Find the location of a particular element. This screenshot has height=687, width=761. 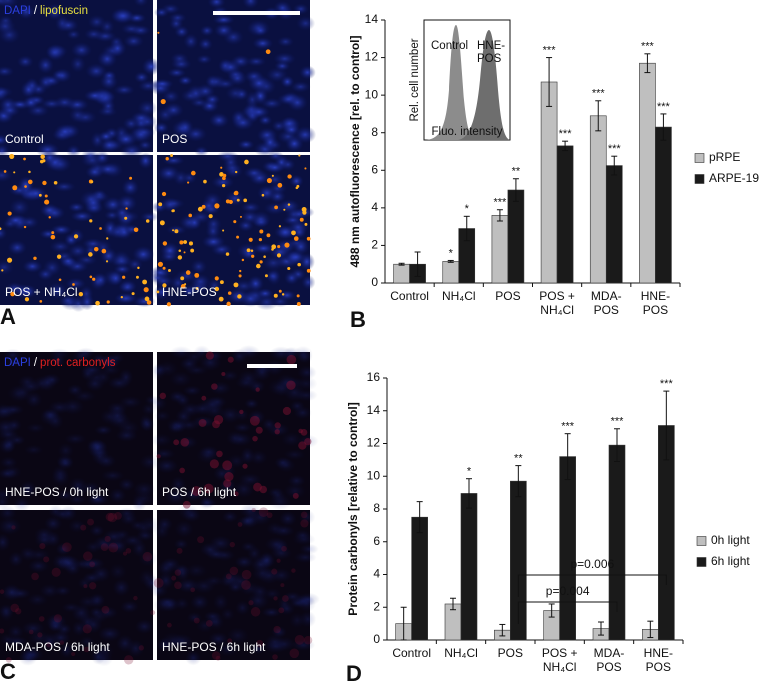

legend-swatch is located at coordinates (699, 158).